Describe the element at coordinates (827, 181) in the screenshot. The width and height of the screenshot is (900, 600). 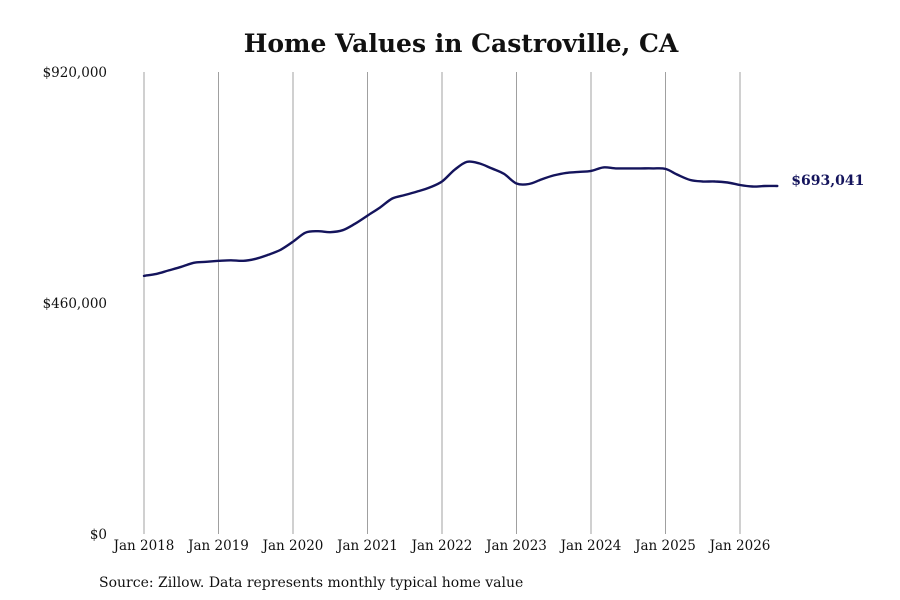
I see `latest-value-label: $693,041` at that location.